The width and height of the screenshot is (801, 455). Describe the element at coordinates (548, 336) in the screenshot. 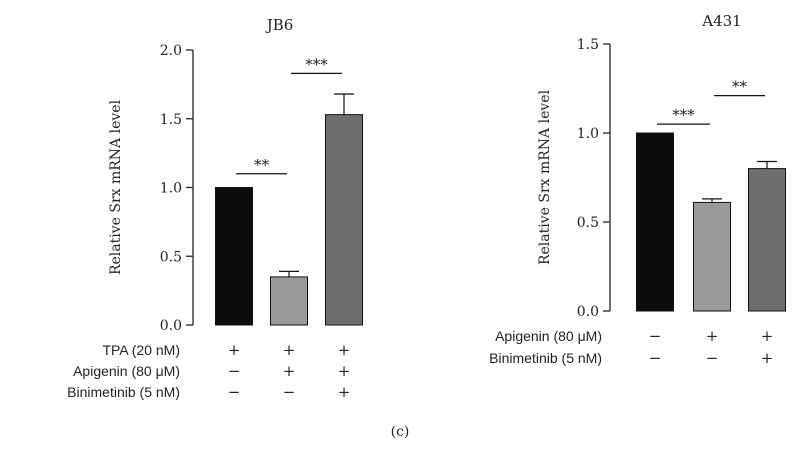

I see `a431-treatment-label-0: Apigenin (80 μM)` at that location.